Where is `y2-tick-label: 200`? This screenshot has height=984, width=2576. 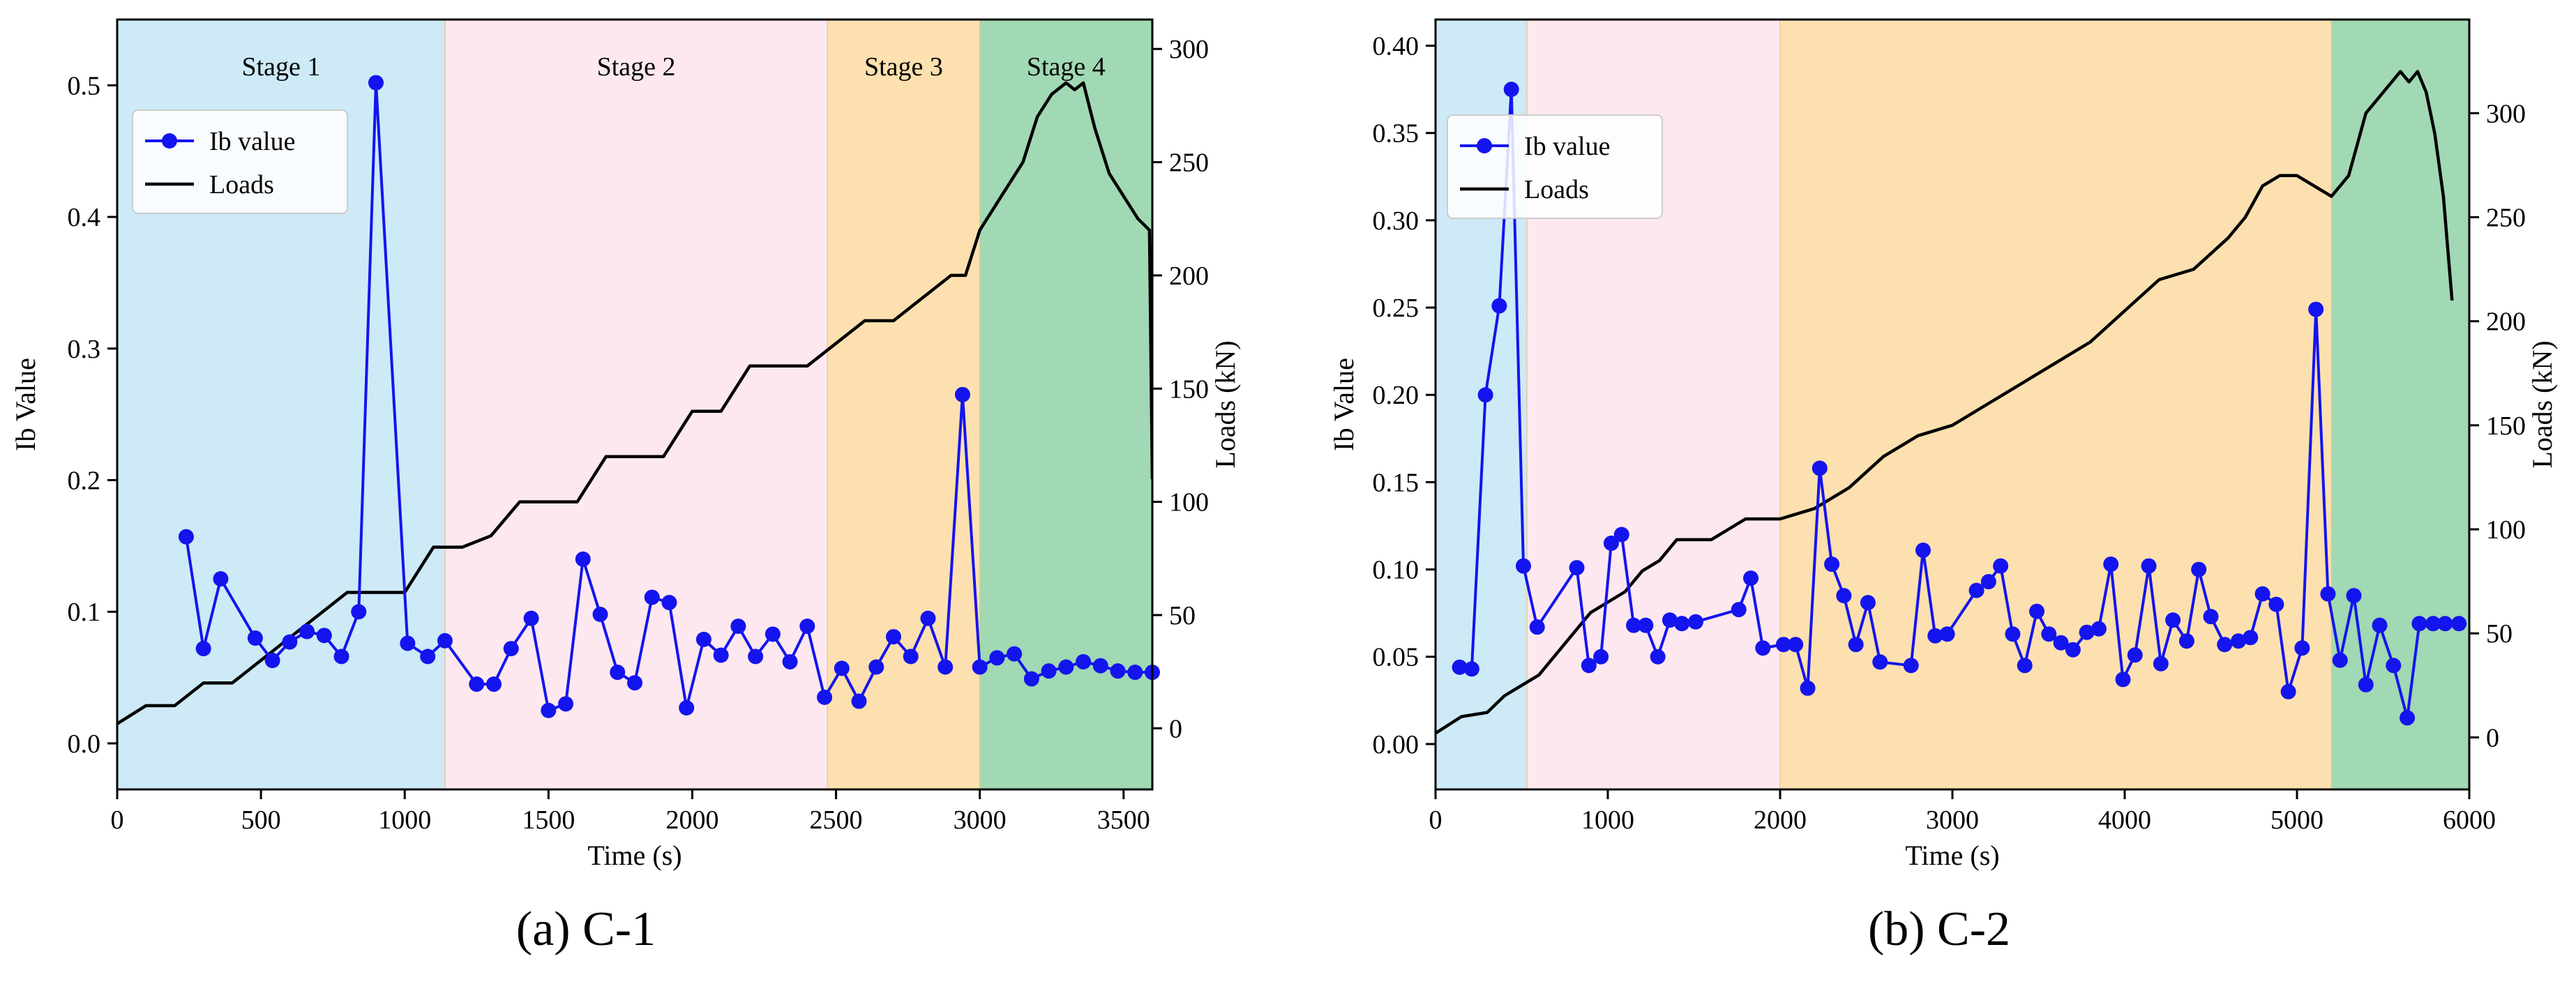 y2-tick-label: 200 is located at coordinates (2506, 322).